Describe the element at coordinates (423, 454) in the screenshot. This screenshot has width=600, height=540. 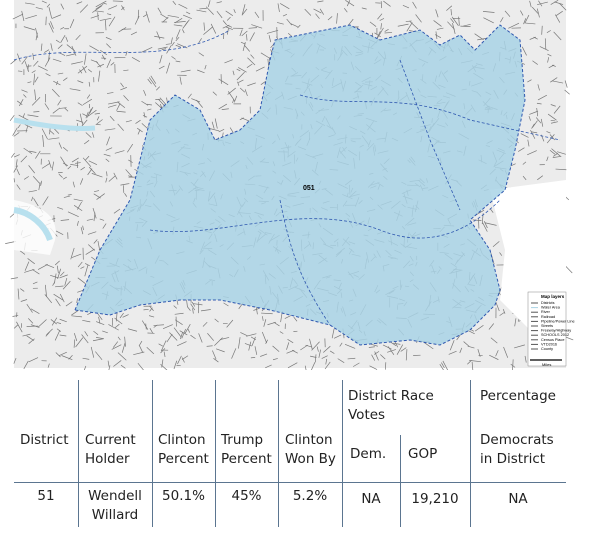
I see `header: GOP` at that location.